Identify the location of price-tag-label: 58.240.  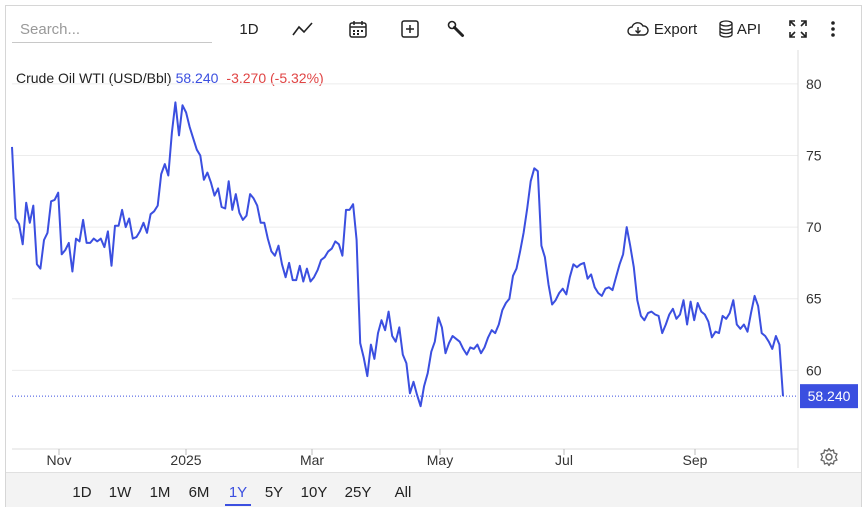
(829, 396).